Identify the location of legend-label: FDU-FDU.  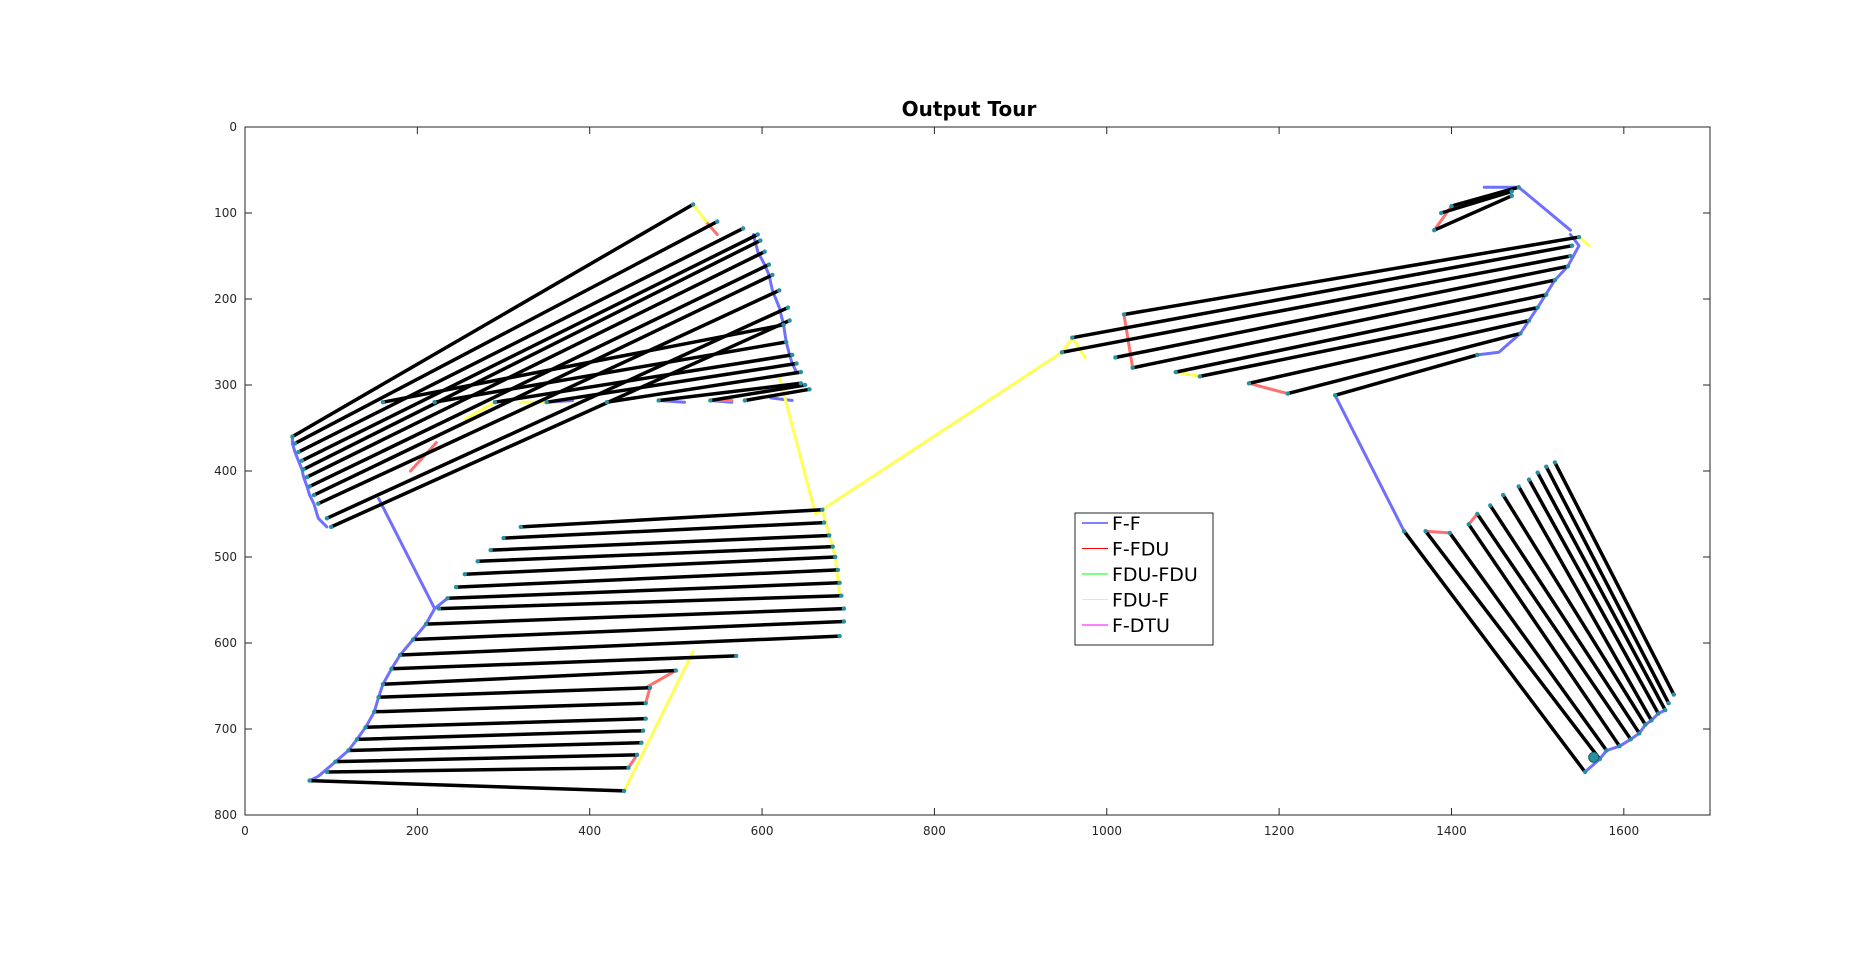
(1155, 575).